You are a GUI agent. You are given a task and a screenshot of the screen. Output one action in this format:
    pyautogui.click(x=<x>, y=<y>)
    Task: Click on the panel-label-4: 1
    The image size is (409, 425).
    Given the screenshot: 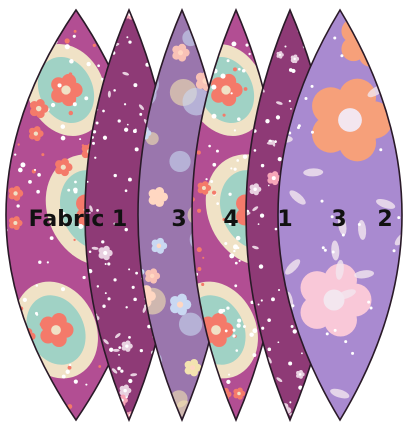 What is the action you would take?
    pyautogui.click(x=284, y=219)
    